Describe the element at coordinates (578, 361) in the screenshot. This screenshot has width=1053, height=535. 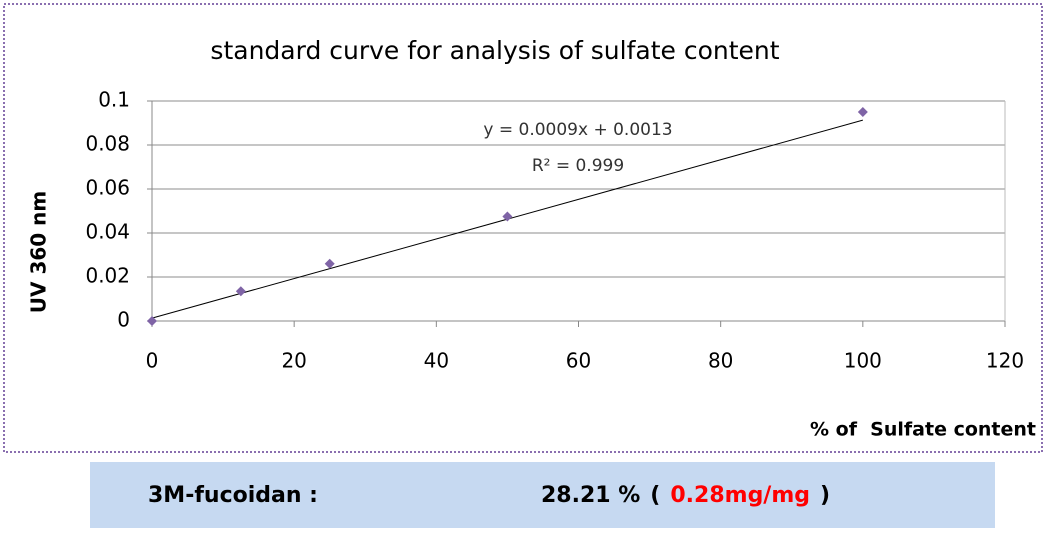
I see `x-tick-label: 60` at that location.